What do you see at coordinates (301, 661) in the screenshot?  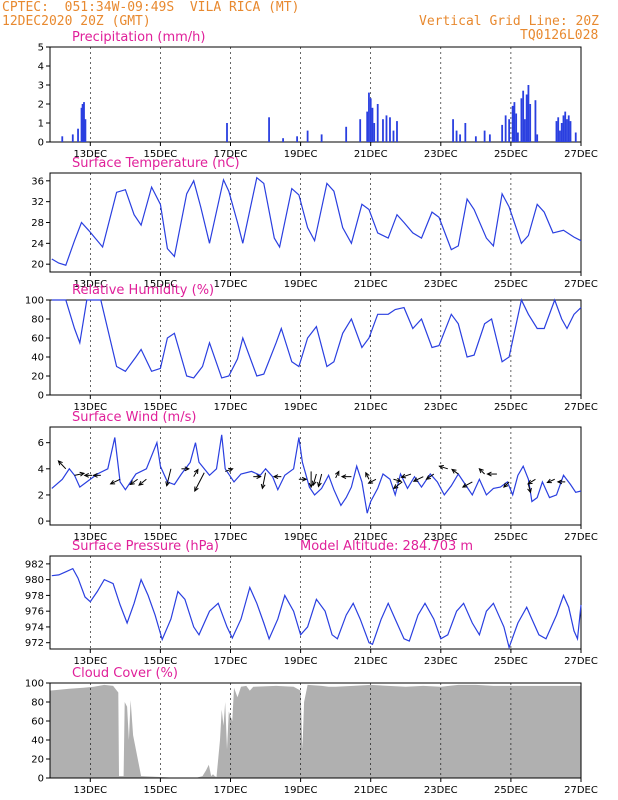 I see `pressure-xtick-label: 19DEC` at bounding box center [301, 661].